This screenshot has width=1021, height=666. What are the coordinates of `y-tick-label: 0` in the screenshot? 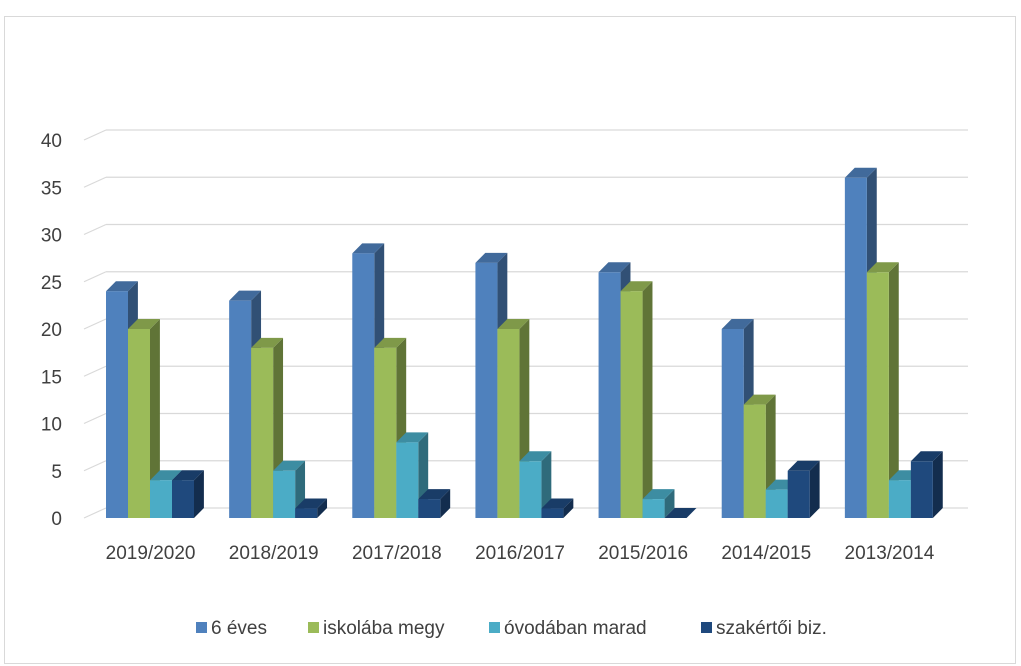 It's located at (56, 519).